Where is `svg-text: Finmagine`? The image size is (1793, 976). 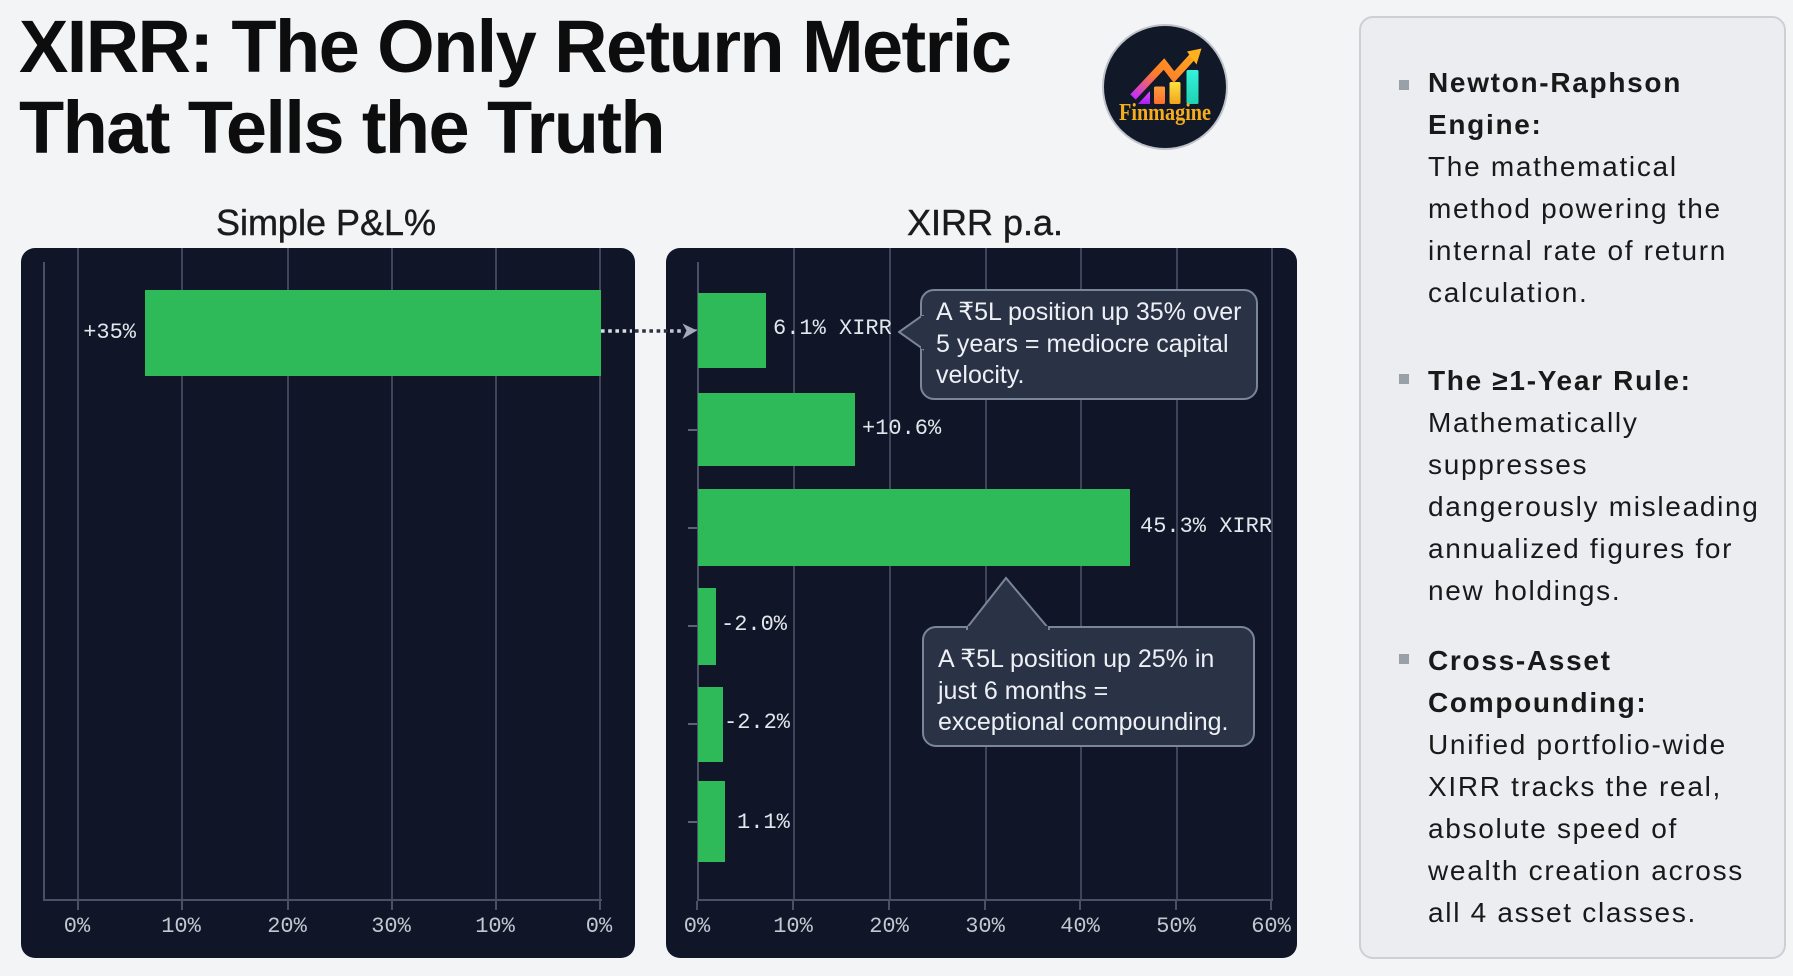 svg-text: Finmagine is located at coordinates (1165, 113).